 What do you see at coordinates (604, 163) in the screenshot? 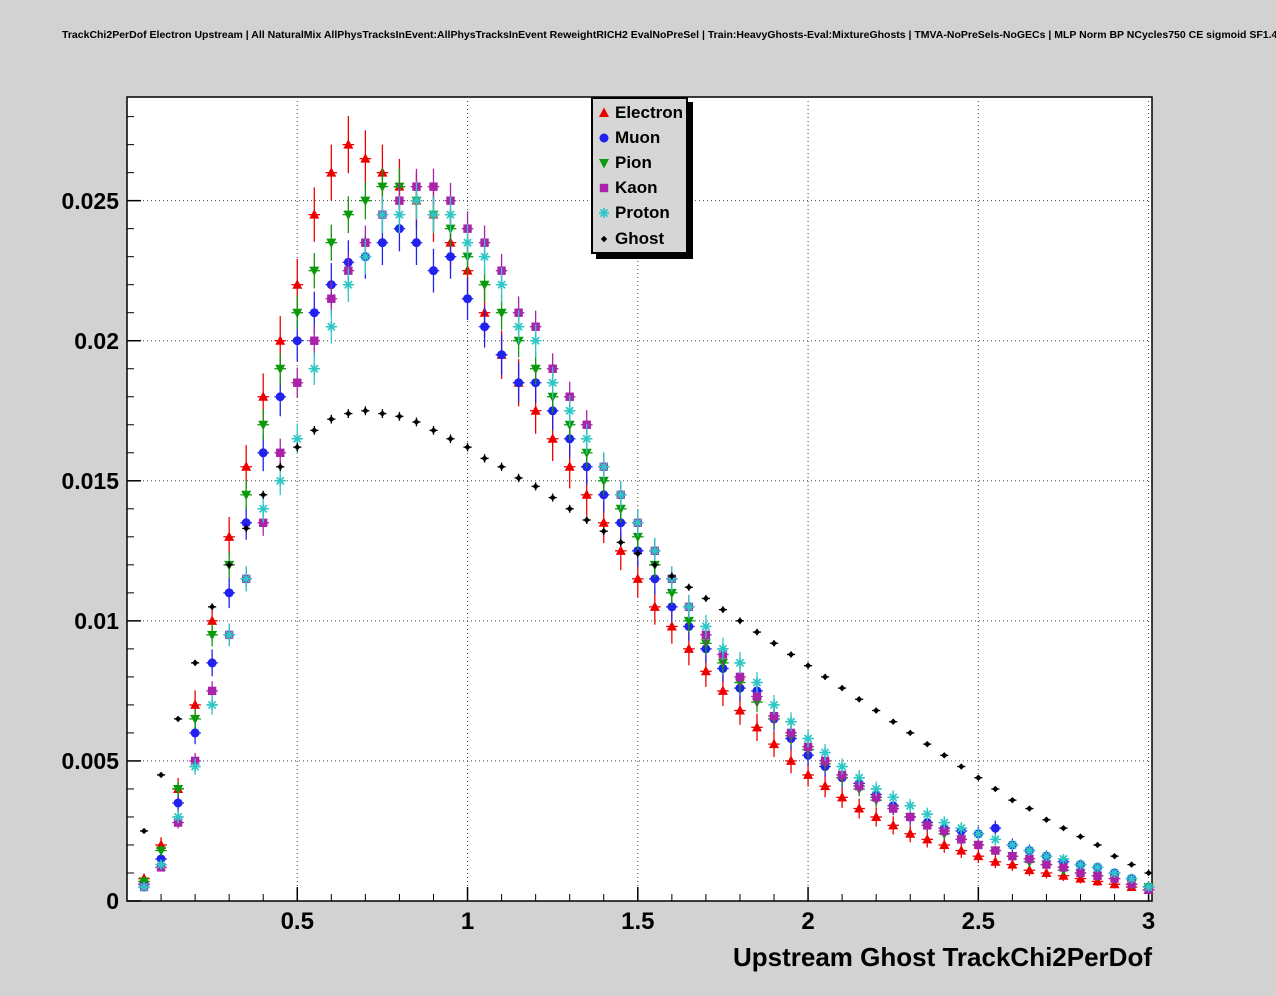
I see `pion-marker-icon` at bounding box center [604, 163].